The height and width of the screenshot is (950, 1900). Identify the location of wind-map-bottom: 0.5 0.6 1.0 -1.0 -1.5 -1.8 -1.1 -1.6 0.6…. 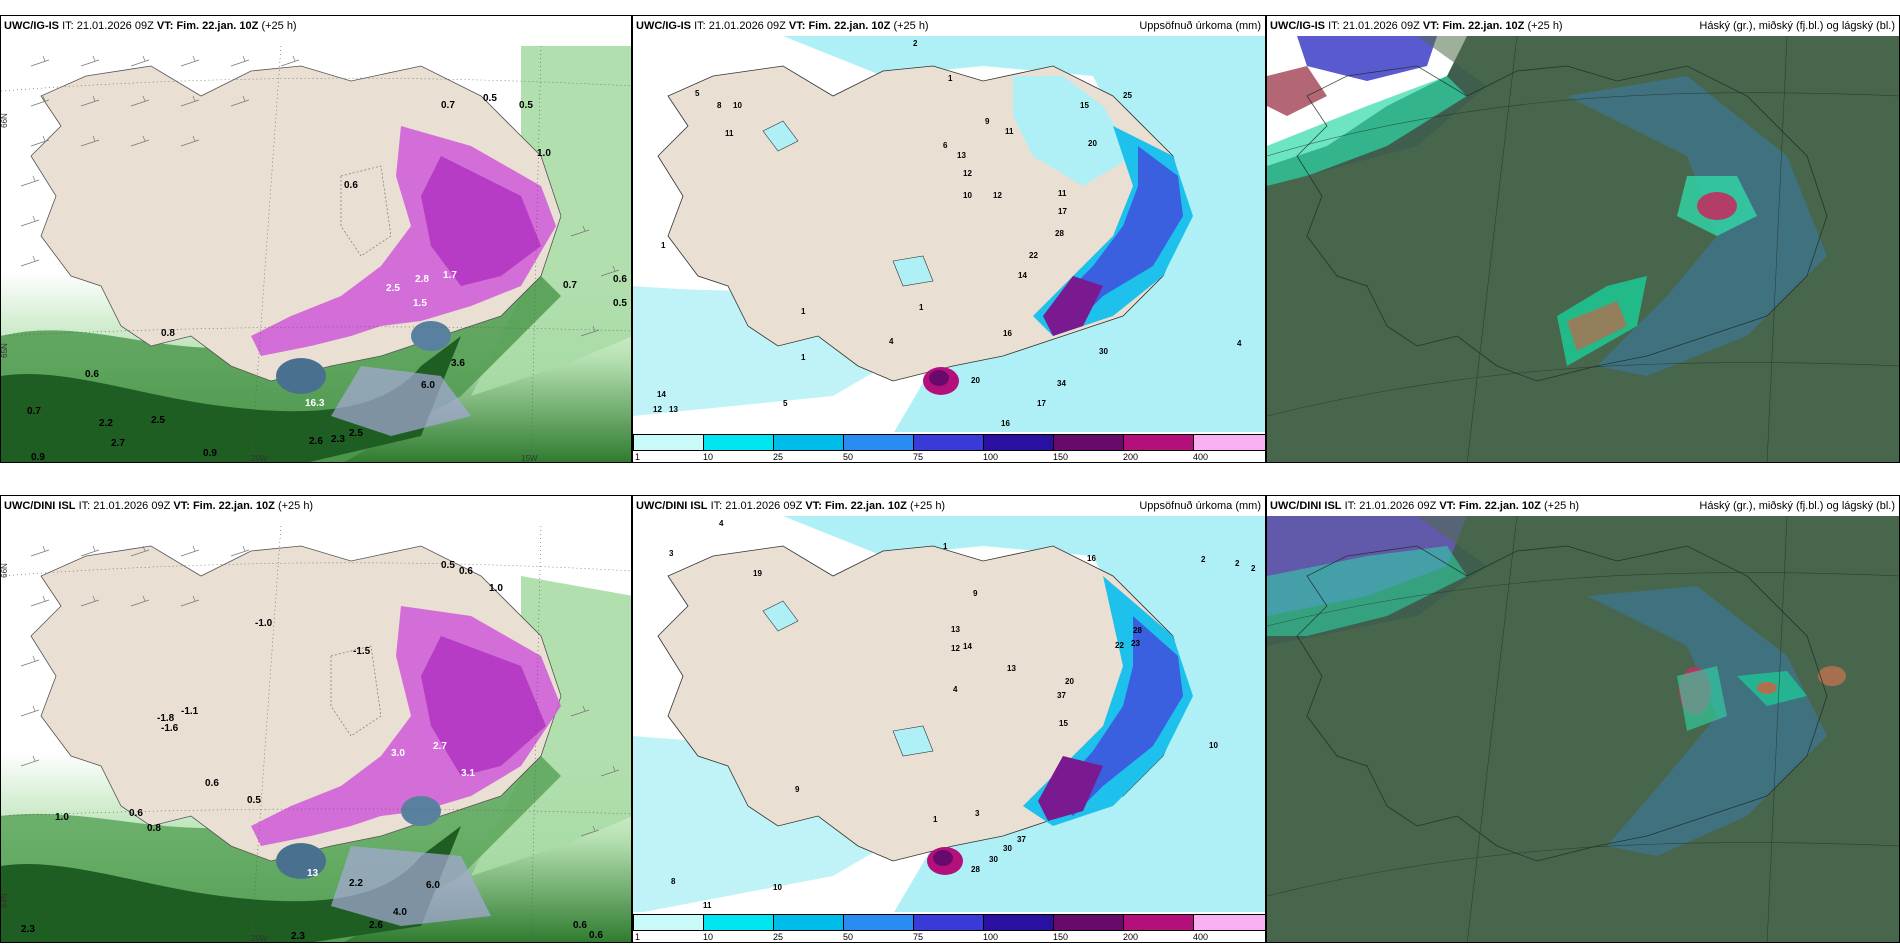
(316, 729).